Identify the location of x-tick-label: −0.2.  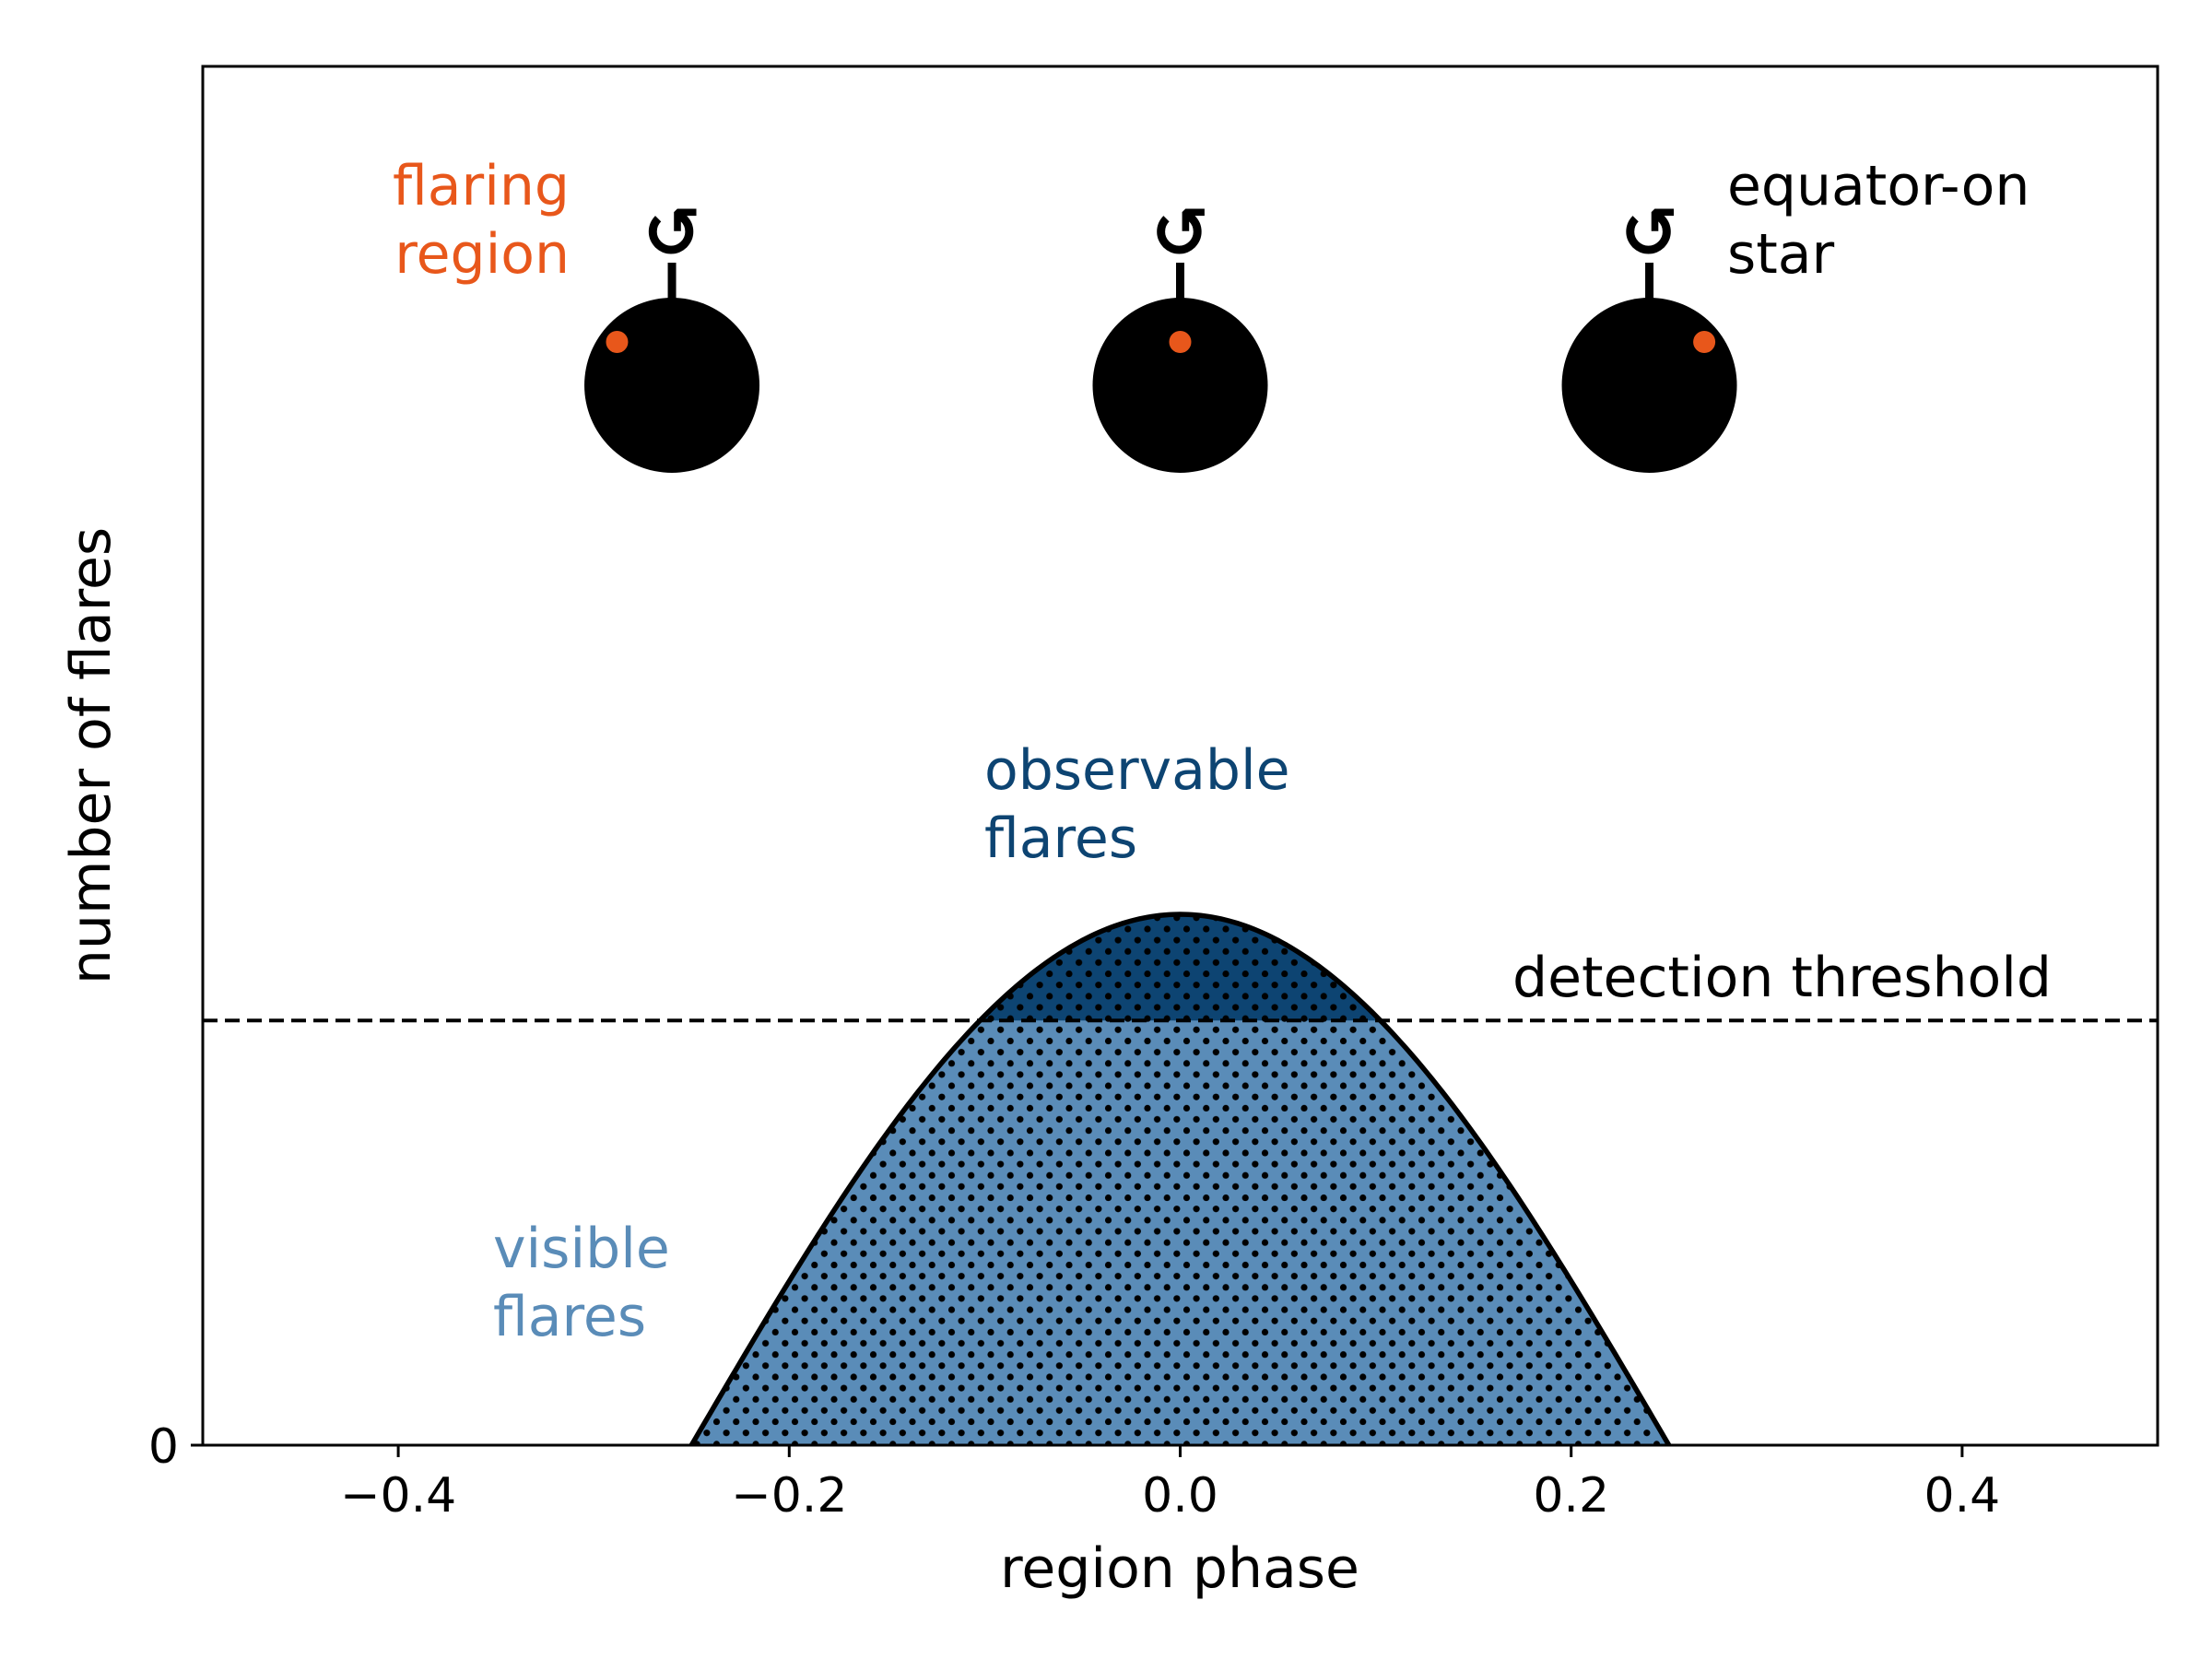
(789, 1496).